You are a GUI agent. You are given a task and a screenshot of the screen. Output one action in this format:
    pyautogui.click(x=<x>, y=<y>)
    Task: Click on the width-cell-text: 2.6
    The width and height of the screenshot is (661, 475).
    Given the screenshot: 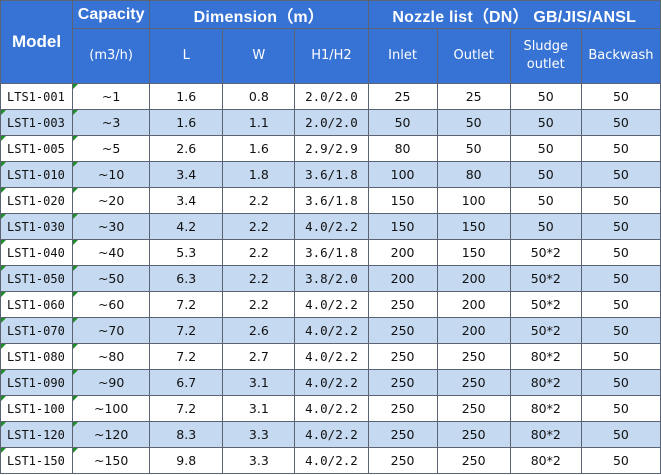 What is the action you would take?
    pyautogui.click(x=258, y=330)
    